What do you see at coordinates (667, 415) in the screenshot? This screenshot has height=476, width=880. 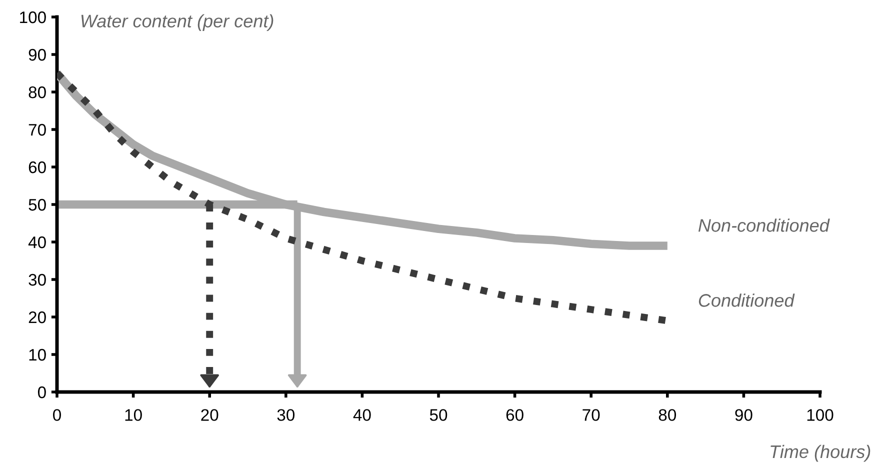 I see `x-tick-label: 80` at bounding box center [667, 415].